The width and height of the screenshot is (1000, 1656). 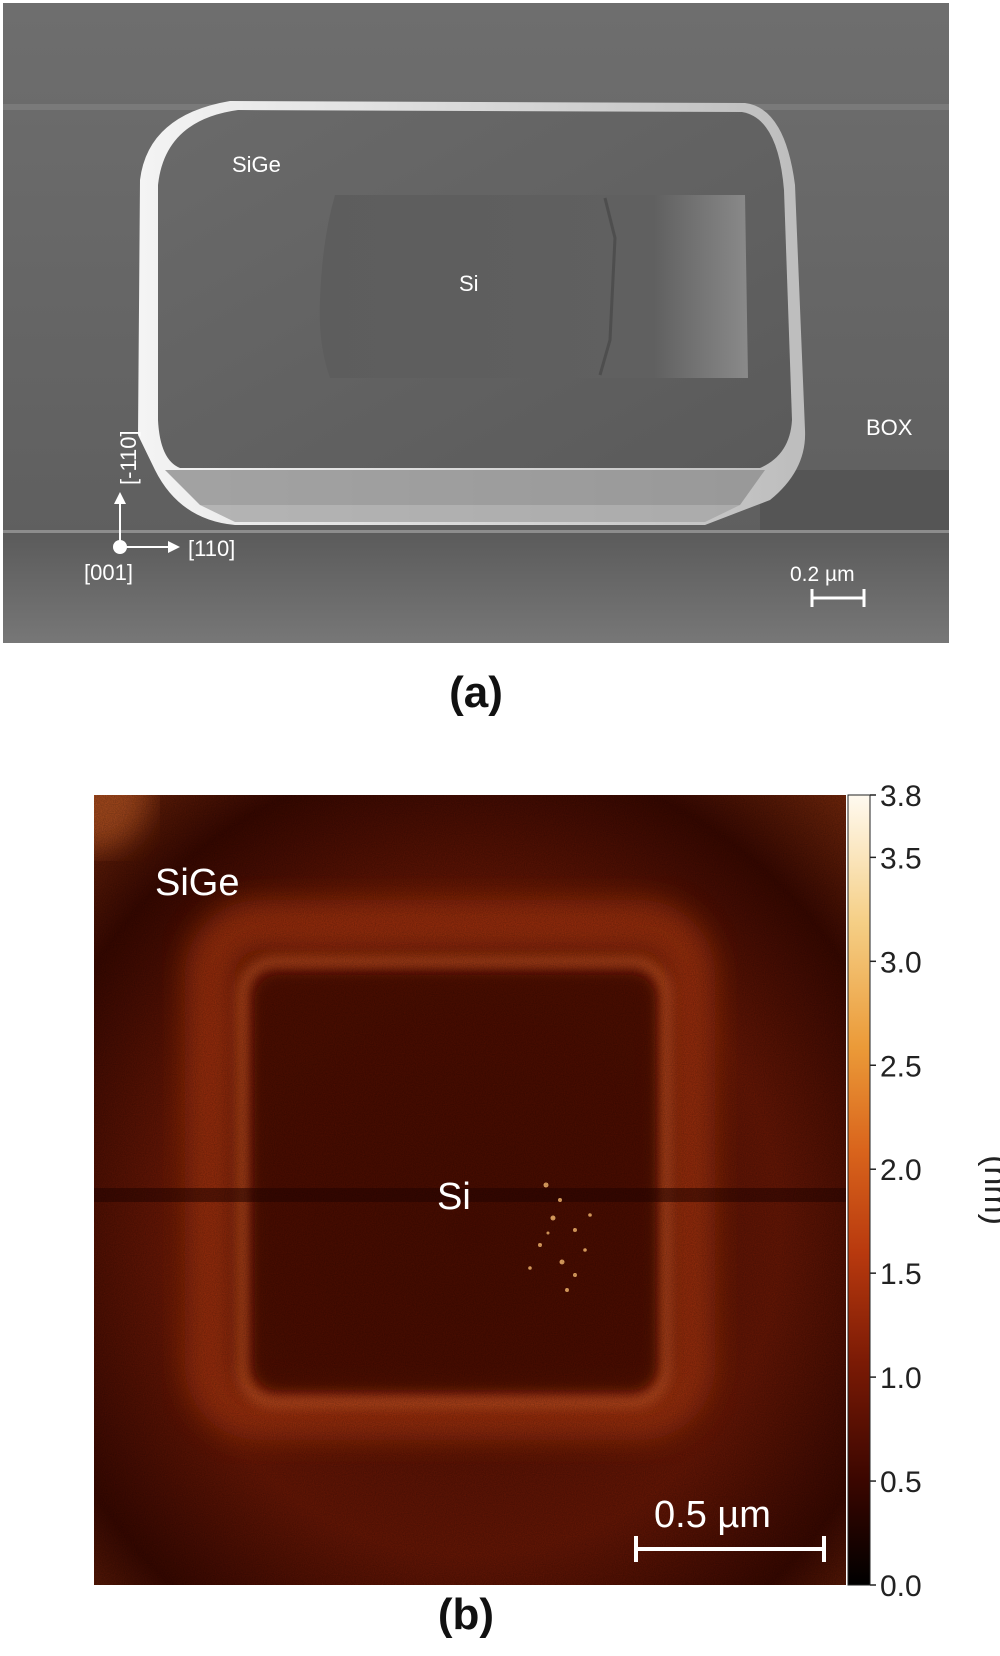 What do you see at coordinates (469, 283) in the screenshot?
I see `si-label: Si` at bounding box center [469, 283].